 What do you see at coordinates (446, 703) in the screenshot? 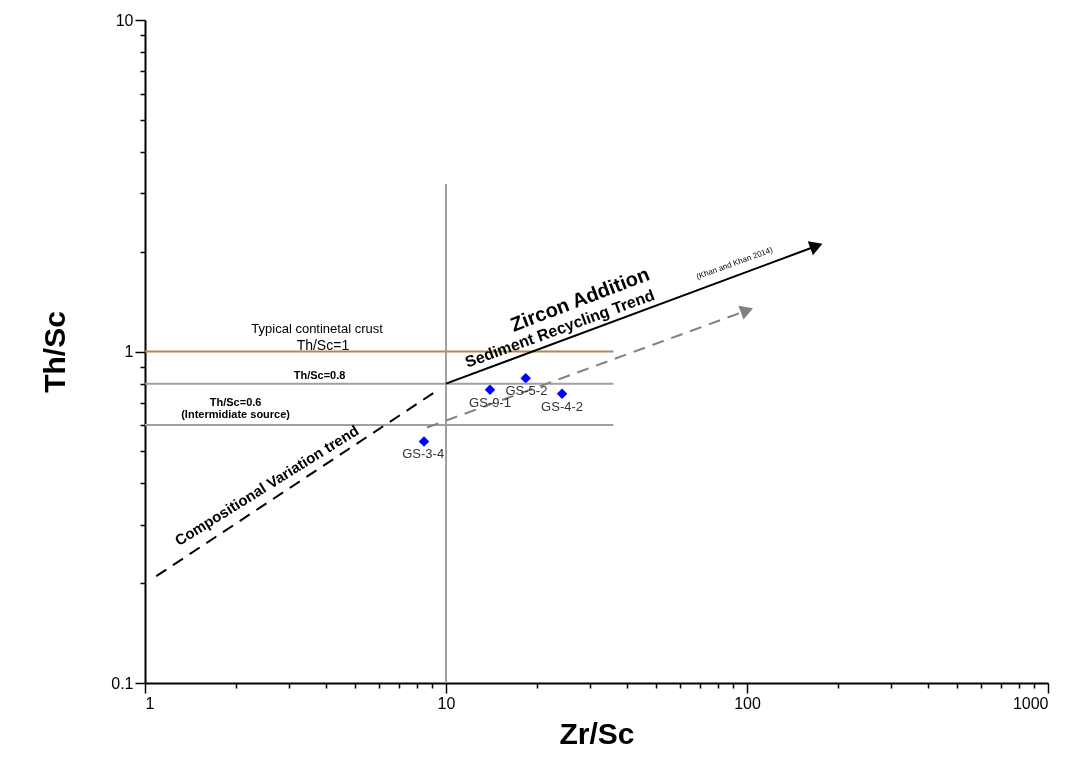
I see `x-tick-label: 10` at bounding box center [446, 703].